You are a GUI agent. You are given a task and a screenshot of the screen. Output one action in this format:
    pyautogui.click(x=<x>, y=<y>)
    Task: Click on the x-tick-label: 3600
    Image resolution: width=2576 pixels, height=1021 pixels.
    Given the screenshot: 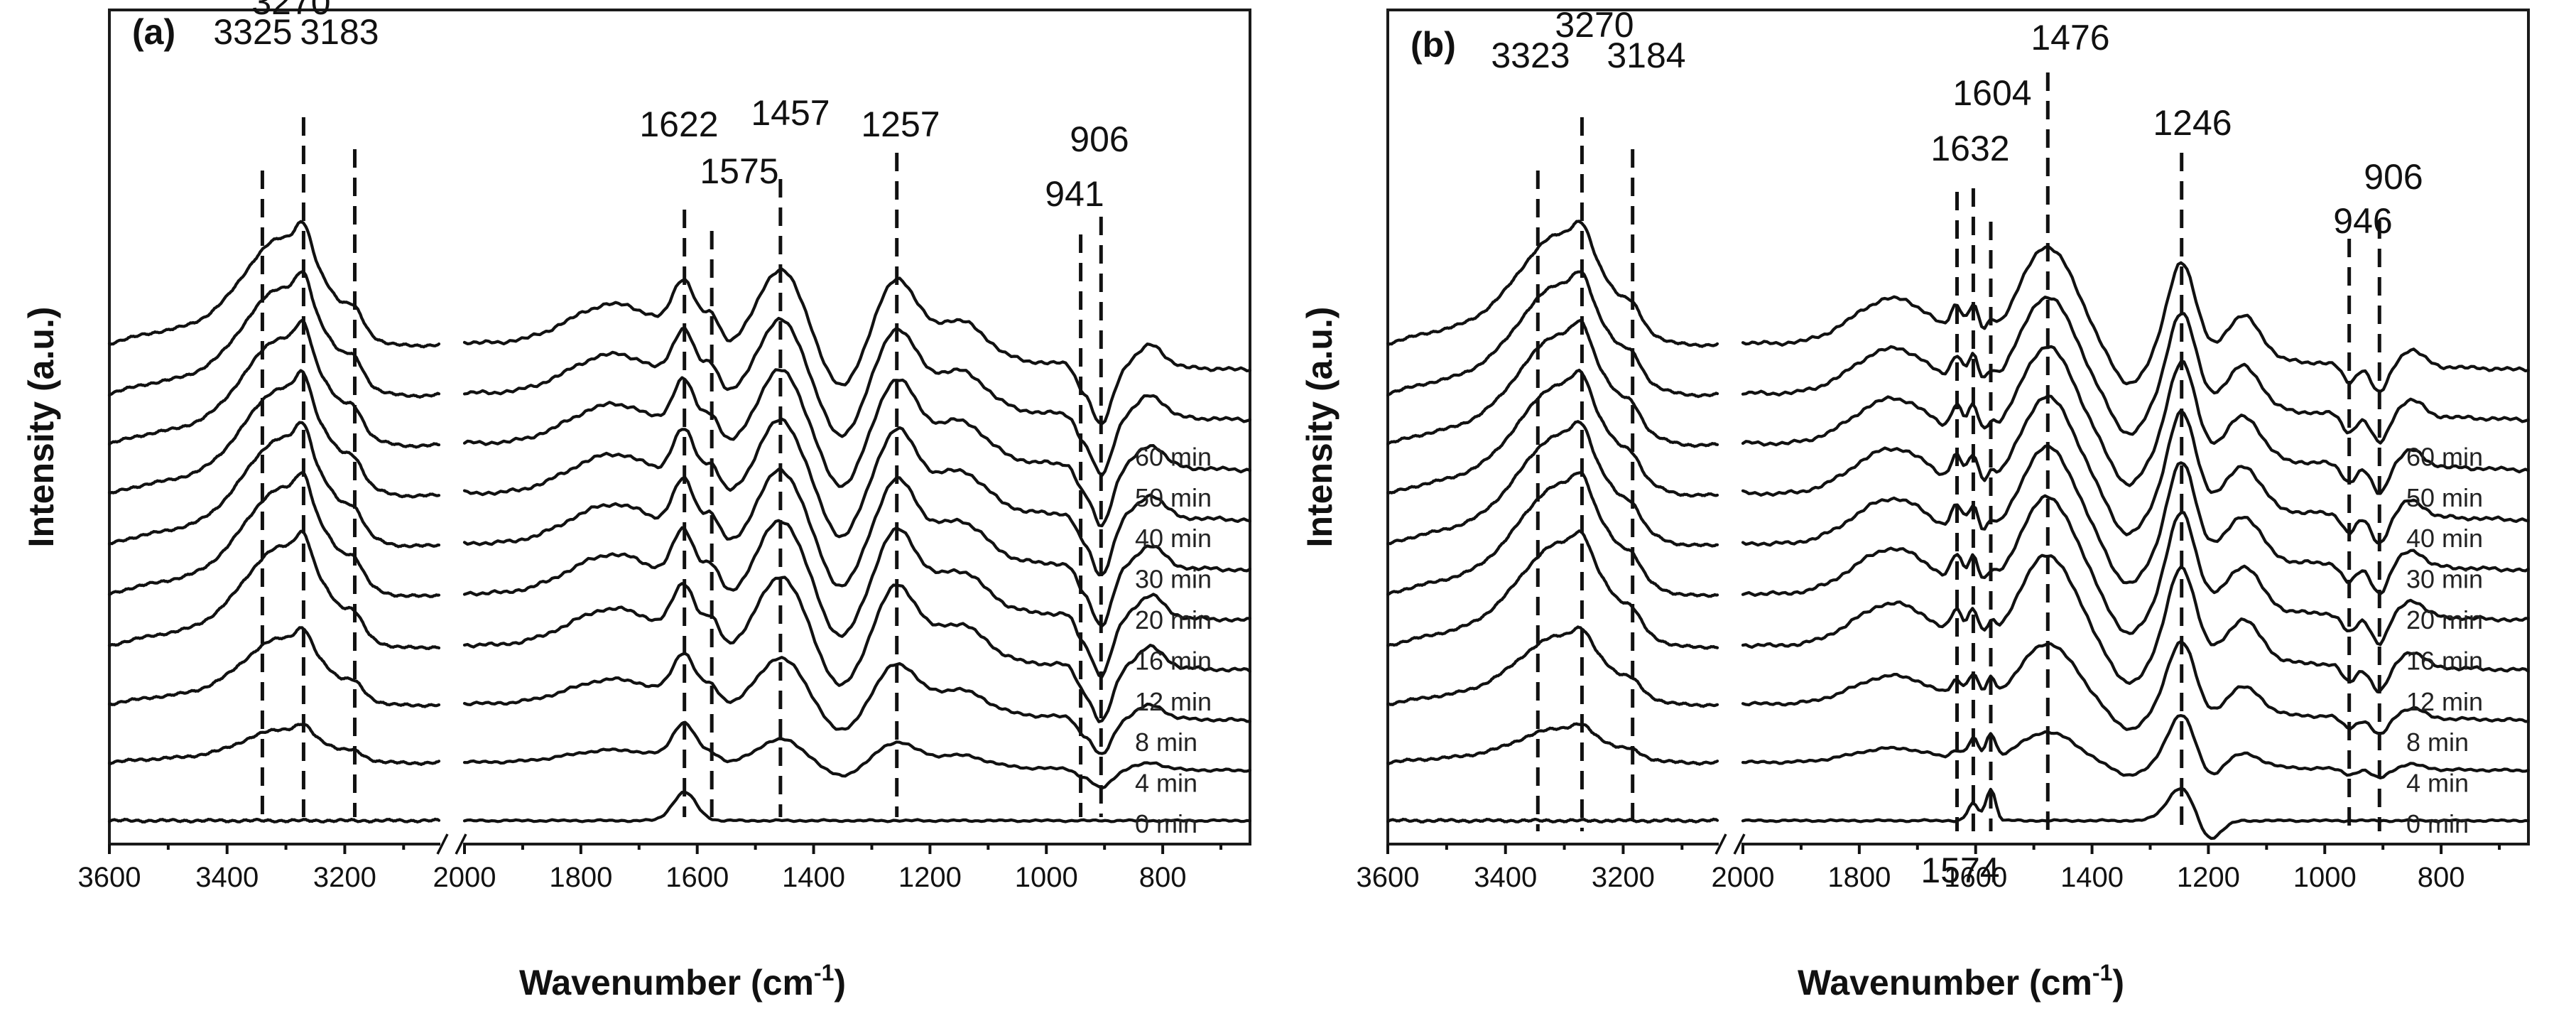 What is the action you would take?
    pyautogui.click(x=1388, y=877)
    